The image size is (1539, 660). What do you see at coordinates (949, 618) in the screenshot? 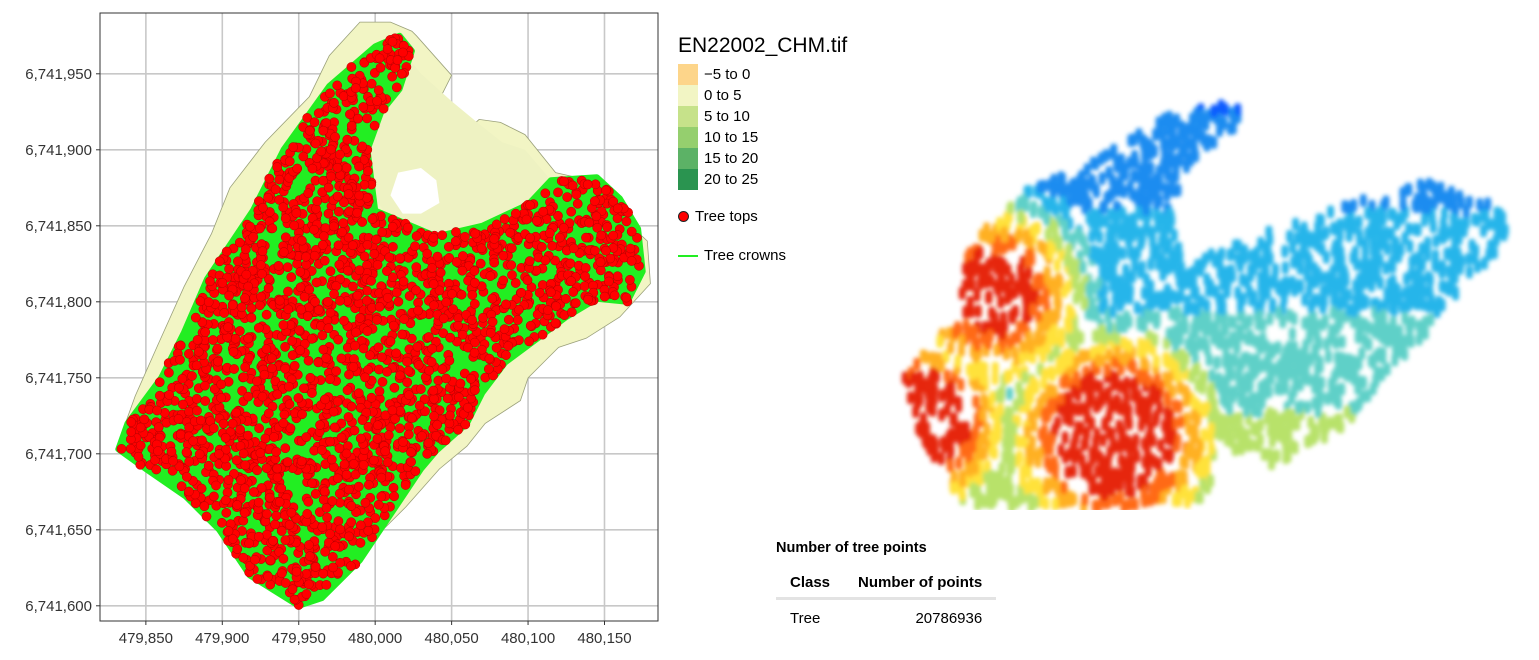
I see `cell-number-of-points: 20786936` at bounding box center [949, 618].